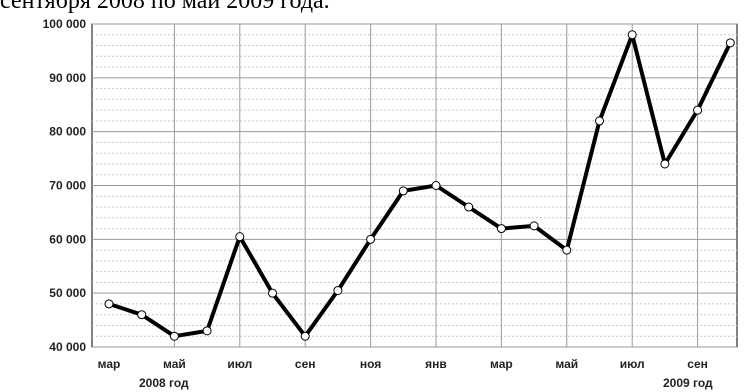 This screenshot has height=392, width=755. Describe the element at coordinates (67, 347) in the screenshot. I see `y-tick-label: 40 000` at that location.